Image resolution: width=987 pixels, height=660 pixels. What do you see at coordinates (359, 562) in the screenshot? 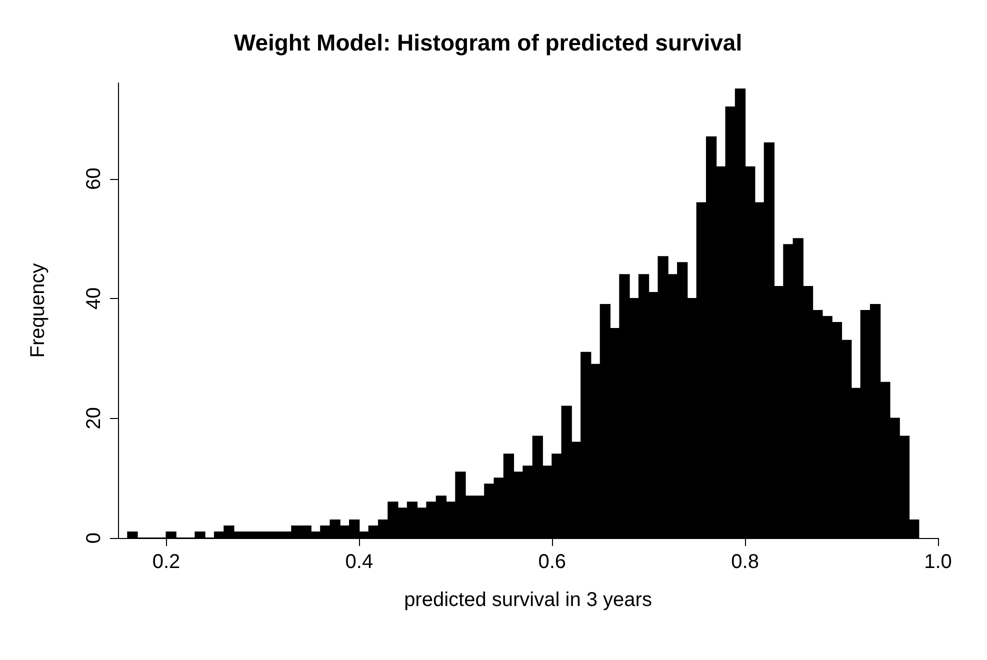
I see `x-tick-label: 0.4` at bounding box center [359, 562].